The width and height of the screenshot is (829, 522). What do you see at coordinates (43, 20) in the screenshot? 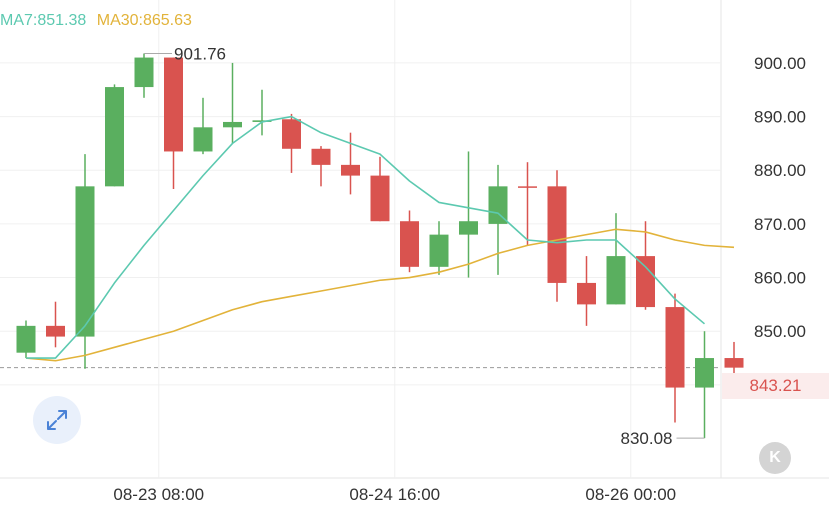
I see `ma7-legend-label: MA7:851.38` at bounding box center [43, 20].